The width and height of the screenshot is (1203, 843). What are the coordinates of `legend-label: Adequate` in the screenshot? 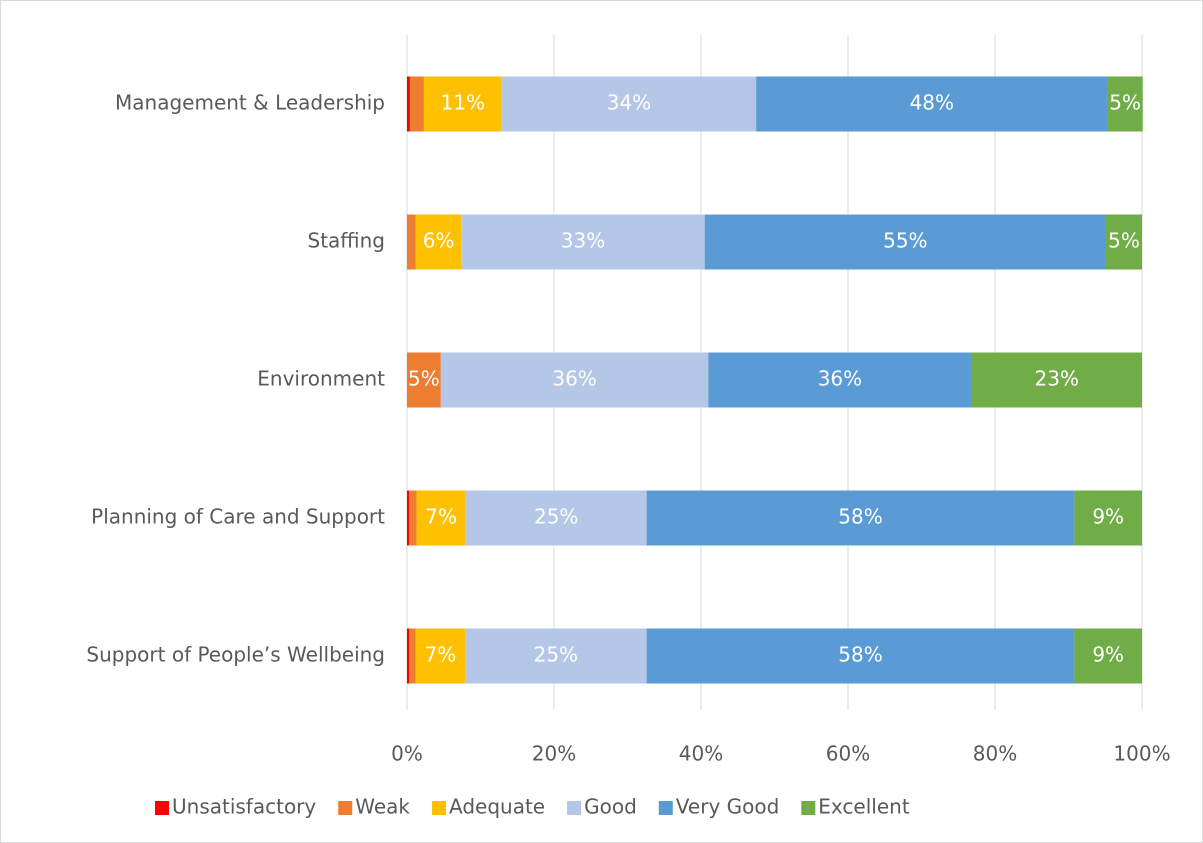 It's located at (497, 807).